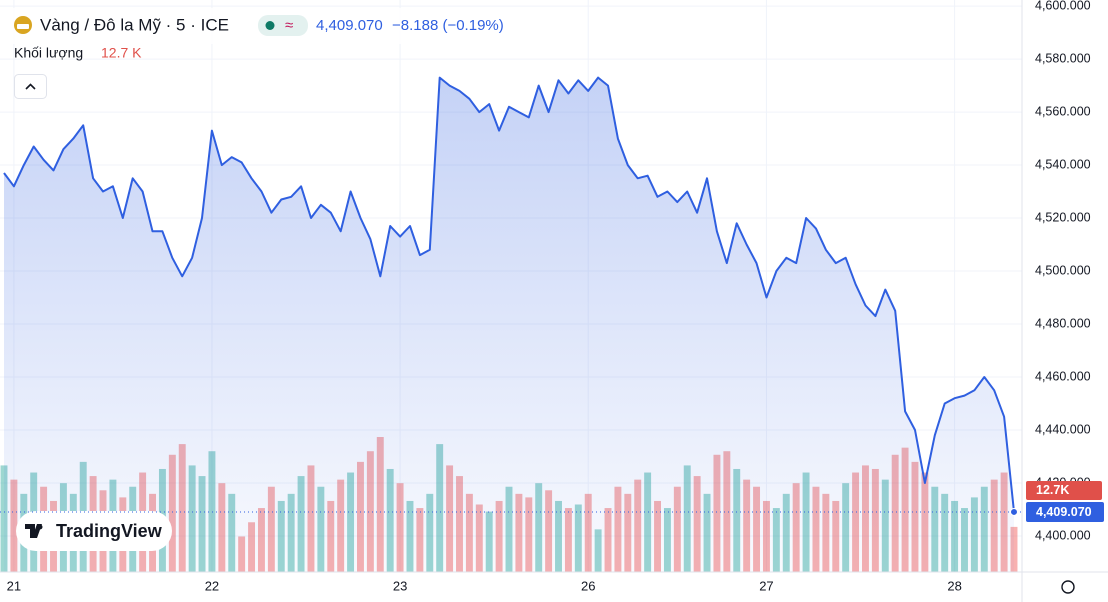 Image resolution: width=1108 pixels, height=602 pixels. What do you see at coordinates (1063, 217) in the screenshot?
I see `y-tick-label: 4,520.000` at bounding box center [1063, 217].